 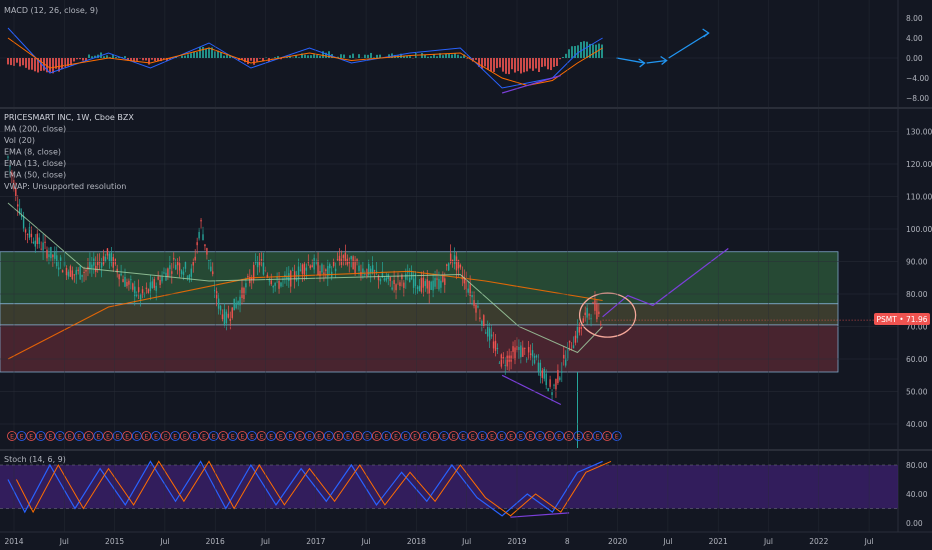 What do you see at coordinates (35, 163) in the screenshot?
I see `study-ema13: EMA (13, close)` at bounding box center [35, 163].